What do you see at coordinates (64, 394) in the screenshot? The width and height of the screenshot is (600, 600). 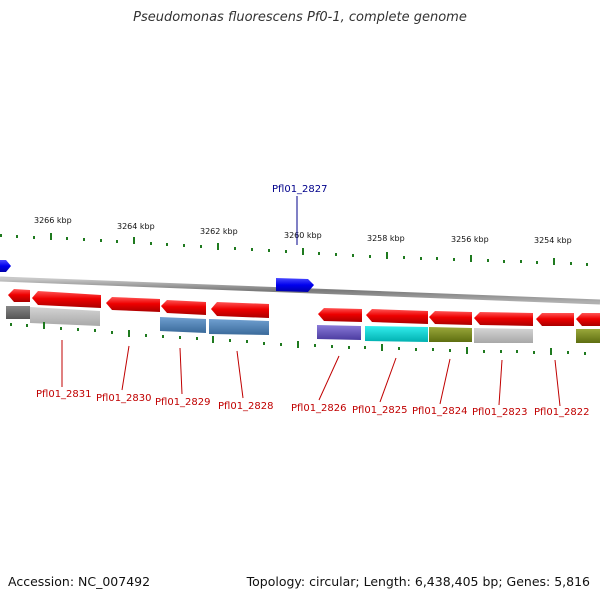 I see `gene-label: Pfl01_2831` at bounding box center [64, 394].